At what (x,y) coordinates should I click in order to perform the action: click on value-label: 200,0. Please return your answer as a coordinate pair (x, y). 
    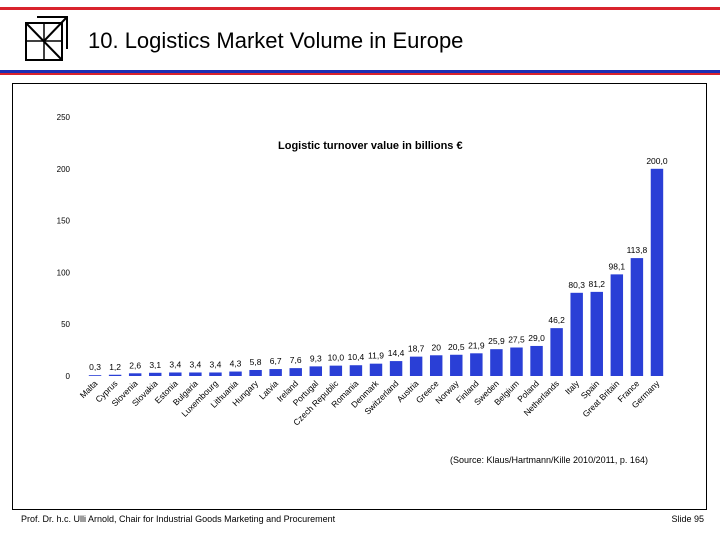
    Looking at the image, I should click on (657, 161).